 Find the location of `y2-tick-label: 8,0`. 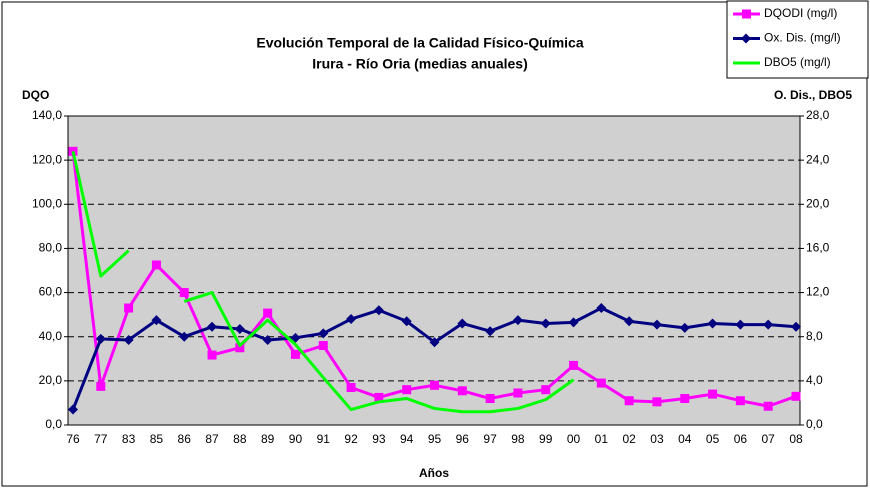

y2-tick-label: 8,0 is located at coordinates (814, 336).